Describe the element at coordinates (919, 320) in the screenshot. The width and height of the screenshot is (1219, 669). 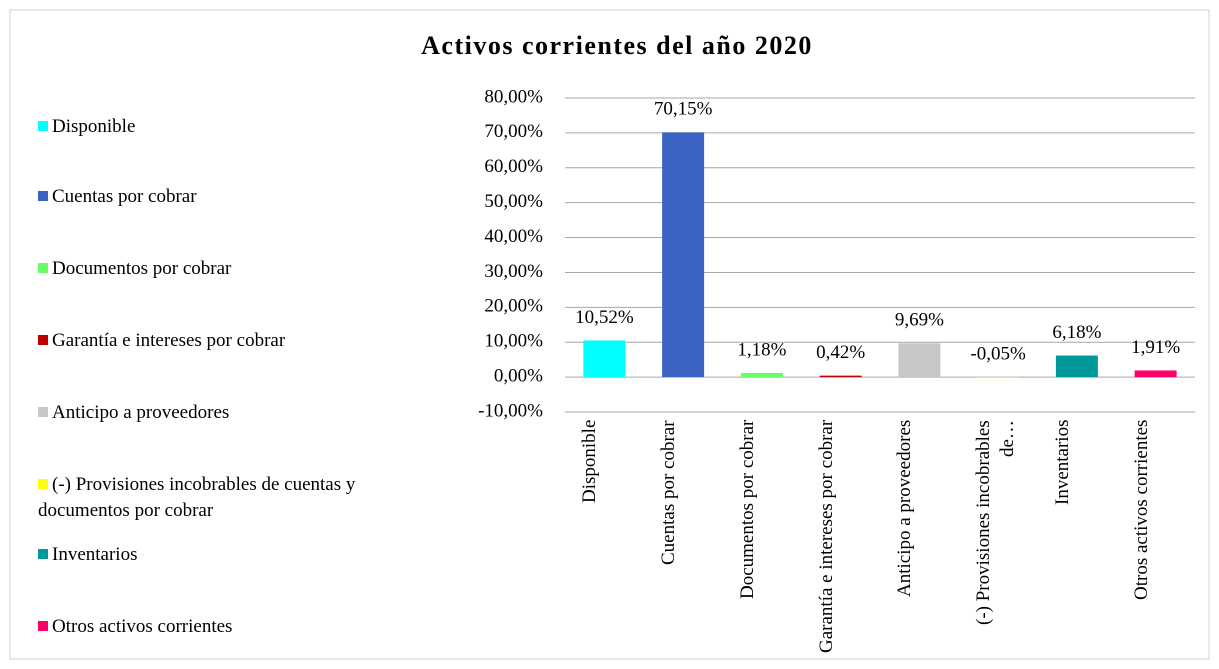
I see `value-label: 9,69%` at that location.